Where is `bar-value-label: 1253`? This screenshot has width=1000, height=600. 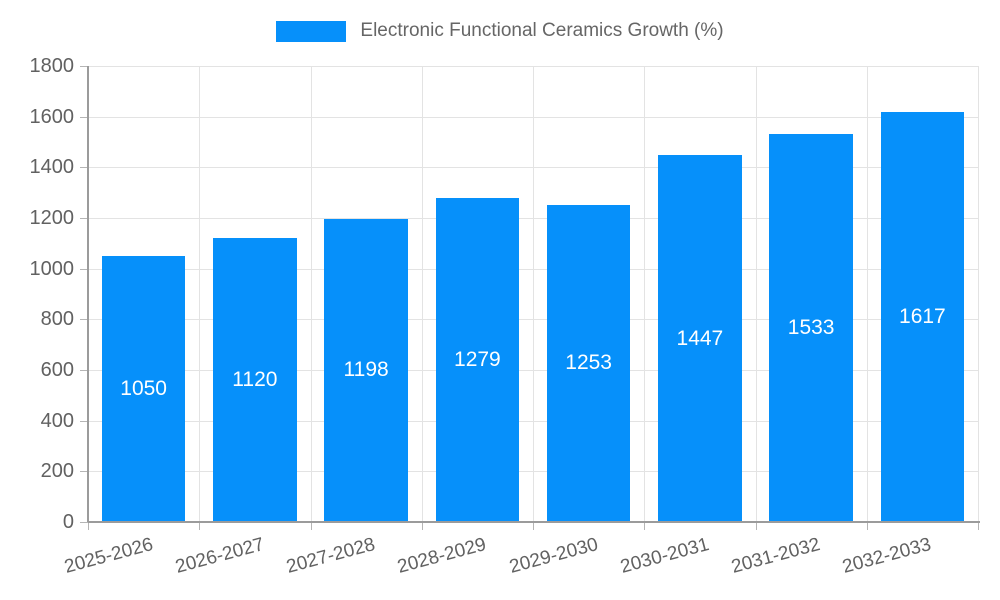 bar-value-label: 1253 is located at coordinates (588, 363).